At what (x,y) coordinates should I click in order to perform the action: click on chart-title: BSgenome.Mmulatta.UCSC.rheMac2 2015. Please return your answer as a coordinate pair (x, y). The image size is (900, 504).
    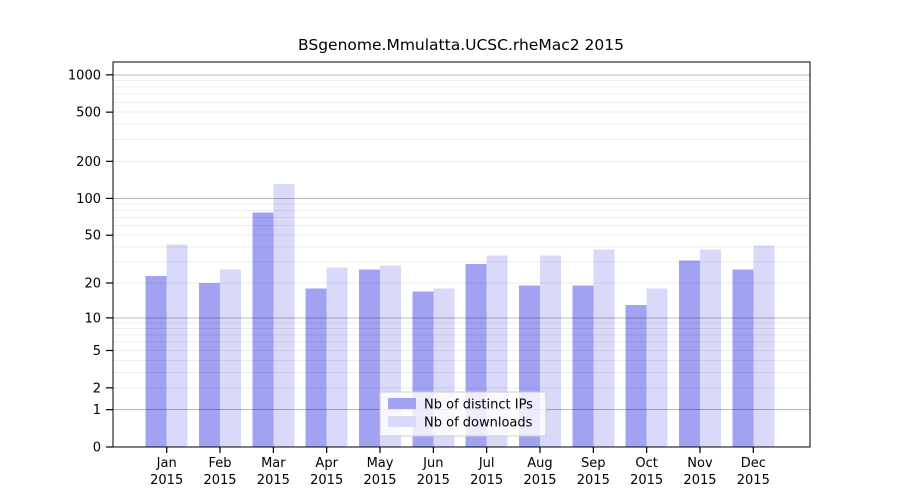
    Looking at the image, I should click on (461, 45).